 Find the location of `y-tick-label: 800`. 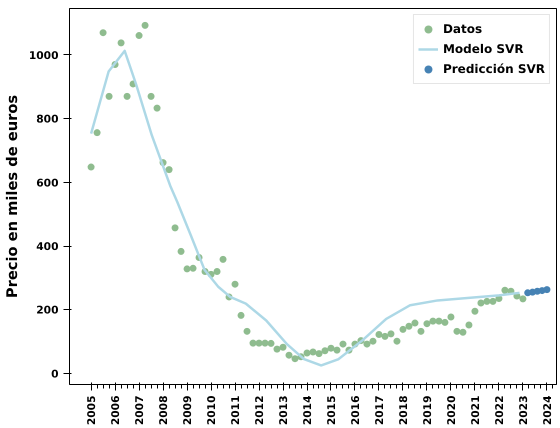

y-tick-label: 800 is located at coordinates (47, 119).